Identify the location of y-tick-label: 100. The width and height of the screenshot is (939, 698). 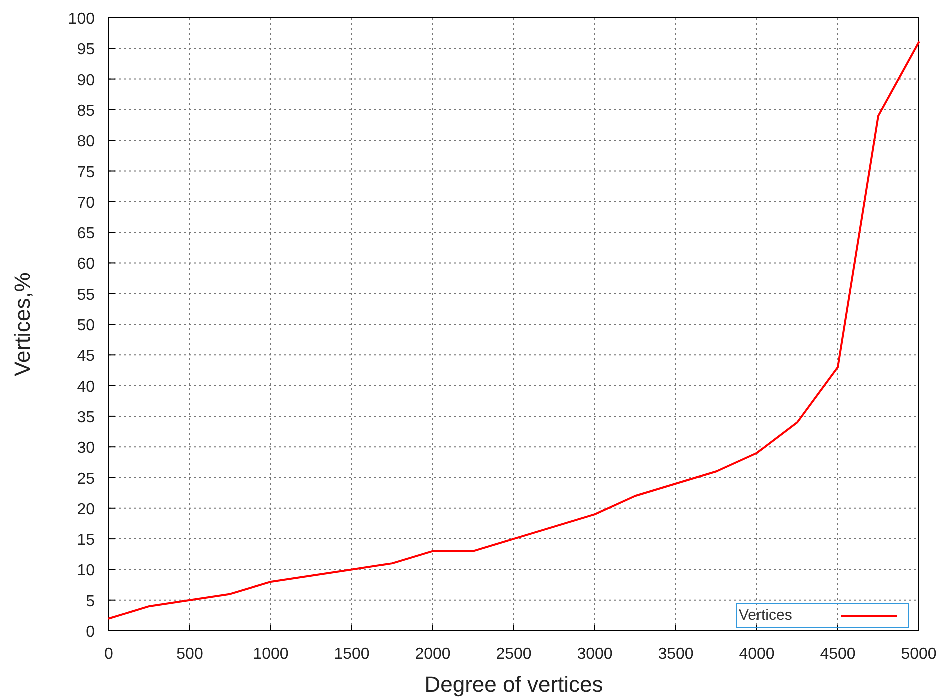
(82, 19).